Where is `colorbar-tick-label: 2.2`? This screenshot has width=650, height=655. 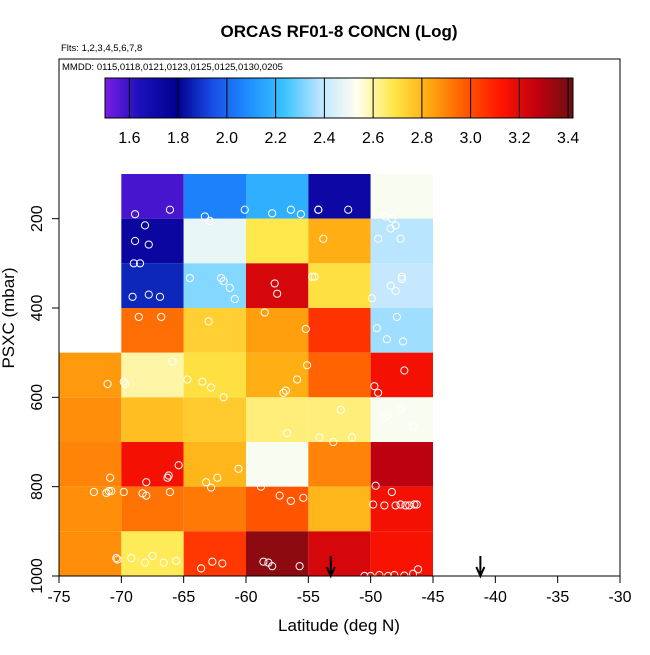
colorbar-tick-label: 2.2 is located at coordinates (276, 138).